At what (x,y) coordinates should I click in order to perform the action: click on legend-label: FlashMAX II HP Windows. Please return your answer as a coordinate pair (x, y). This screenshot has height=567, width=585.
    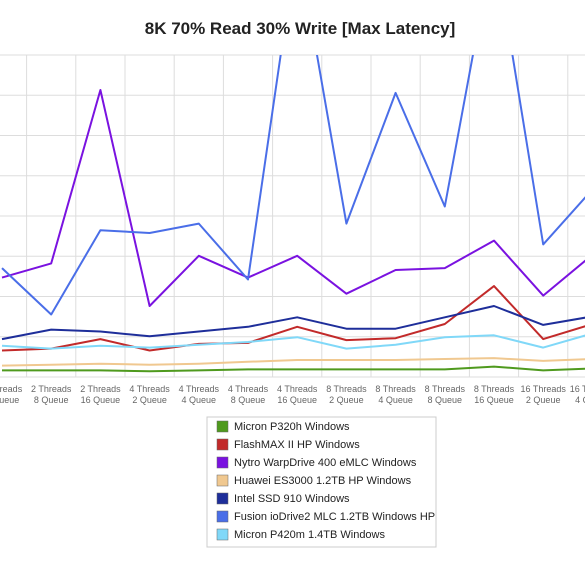
    Looking at the image, I should click on (297, 445).